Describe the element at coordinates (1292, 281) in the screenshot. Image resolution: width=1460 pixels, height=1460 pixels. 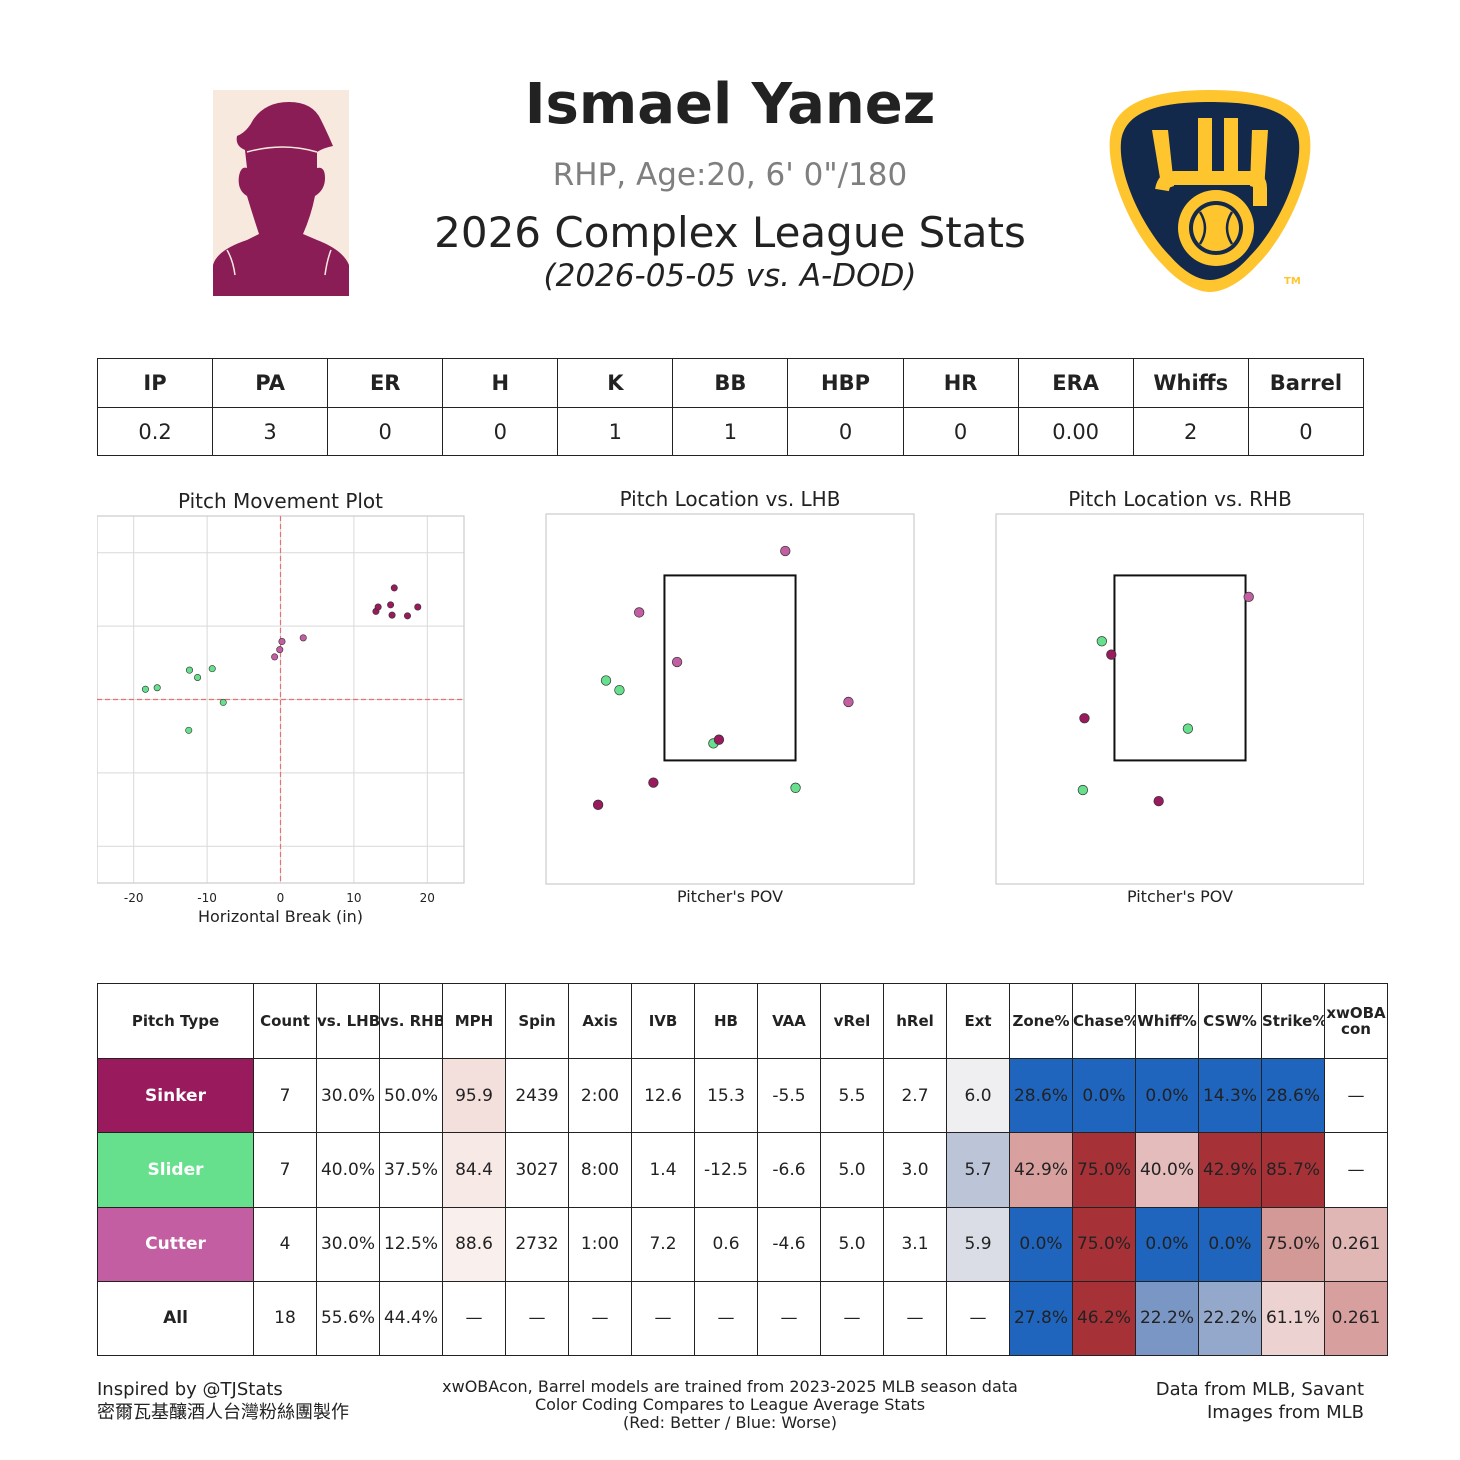
I see `logo-trademark: TM` at that location.